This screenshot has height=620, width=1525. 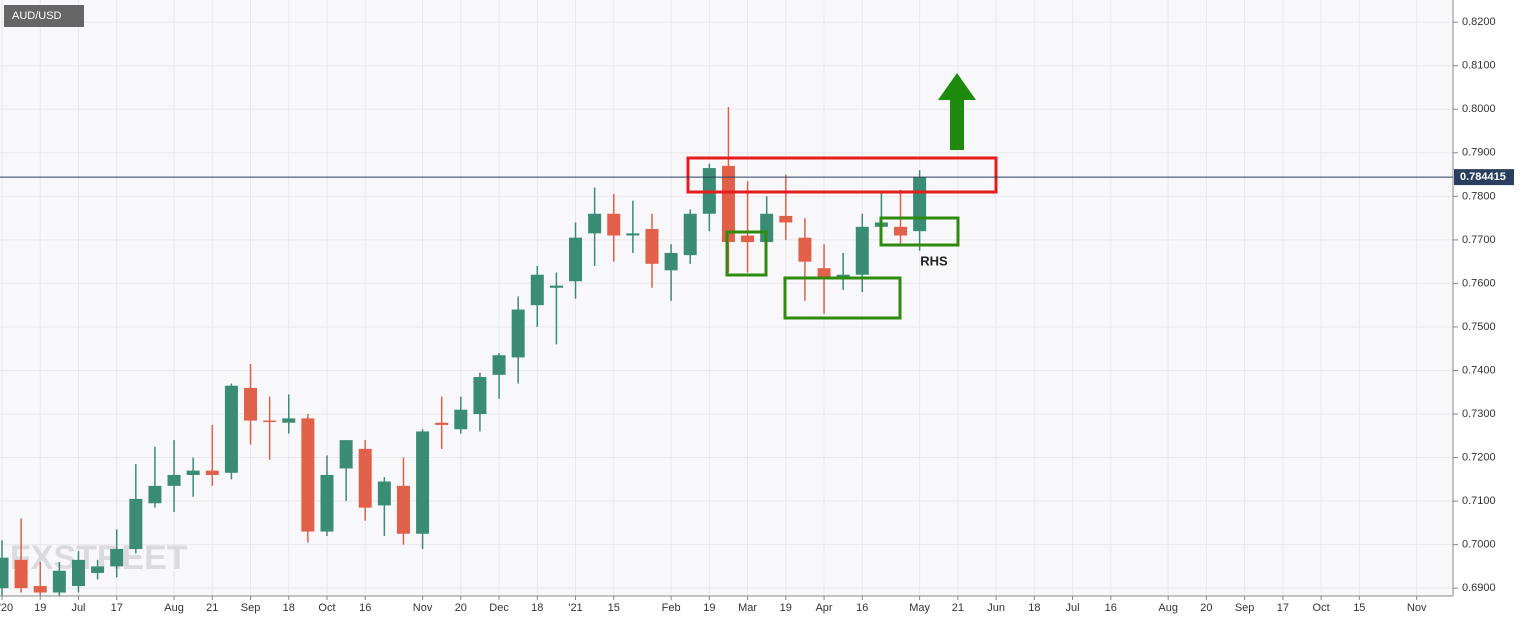 I want to click on x-tick-label: Mar, so click(x=747, y=608).